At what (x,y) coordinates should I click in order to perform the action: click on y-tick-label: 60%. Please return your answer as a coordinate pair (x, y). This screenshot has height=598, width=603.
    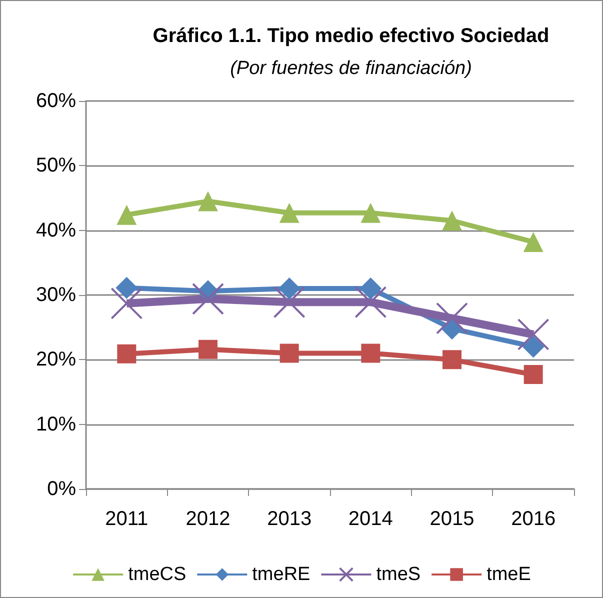
    Looking at the image, I should click on (56, 101).